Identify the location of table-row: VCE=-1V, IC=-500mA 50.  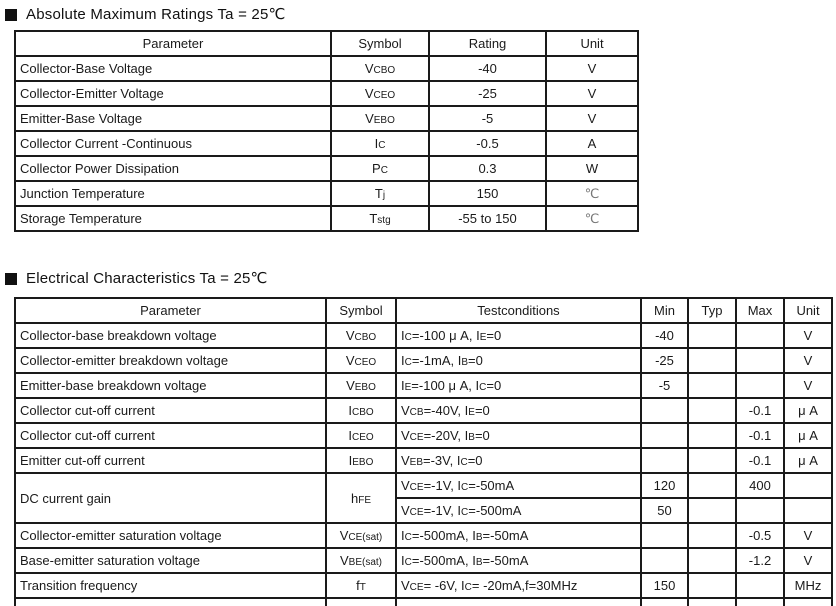
(424, 510).